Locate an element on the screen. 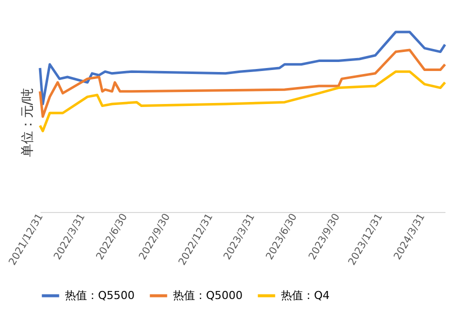  legend-label: 热值：Q4 is located at coordinates (305, 295).